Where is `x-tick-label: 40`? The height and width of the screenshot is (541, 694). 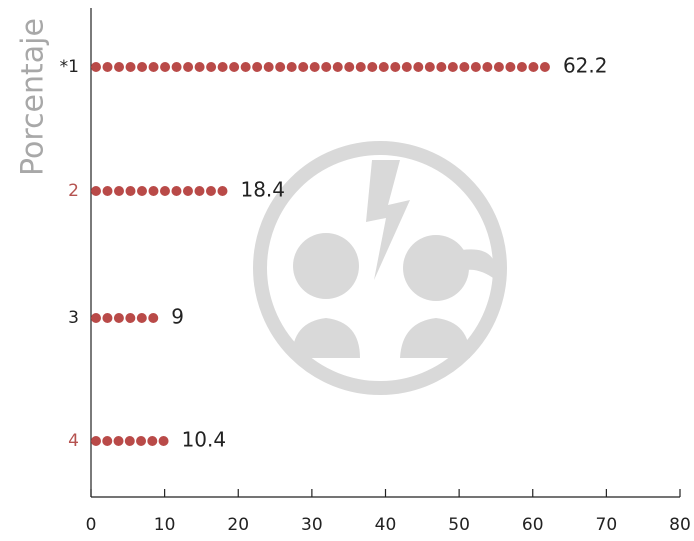 x-tick-label: 40 is located at coordinates (386, 525).